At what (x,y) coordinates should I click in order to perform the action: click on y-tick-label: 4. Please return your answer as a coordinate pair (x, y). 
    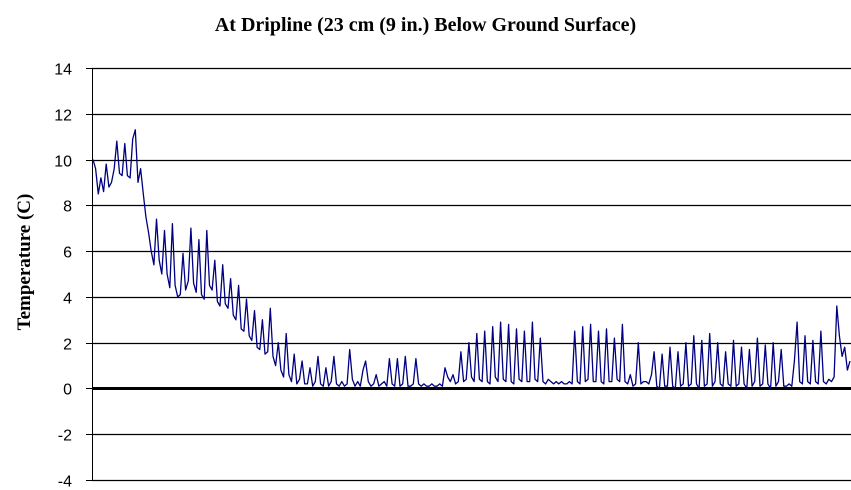
    Looking at the image, I should click on (67, 299).